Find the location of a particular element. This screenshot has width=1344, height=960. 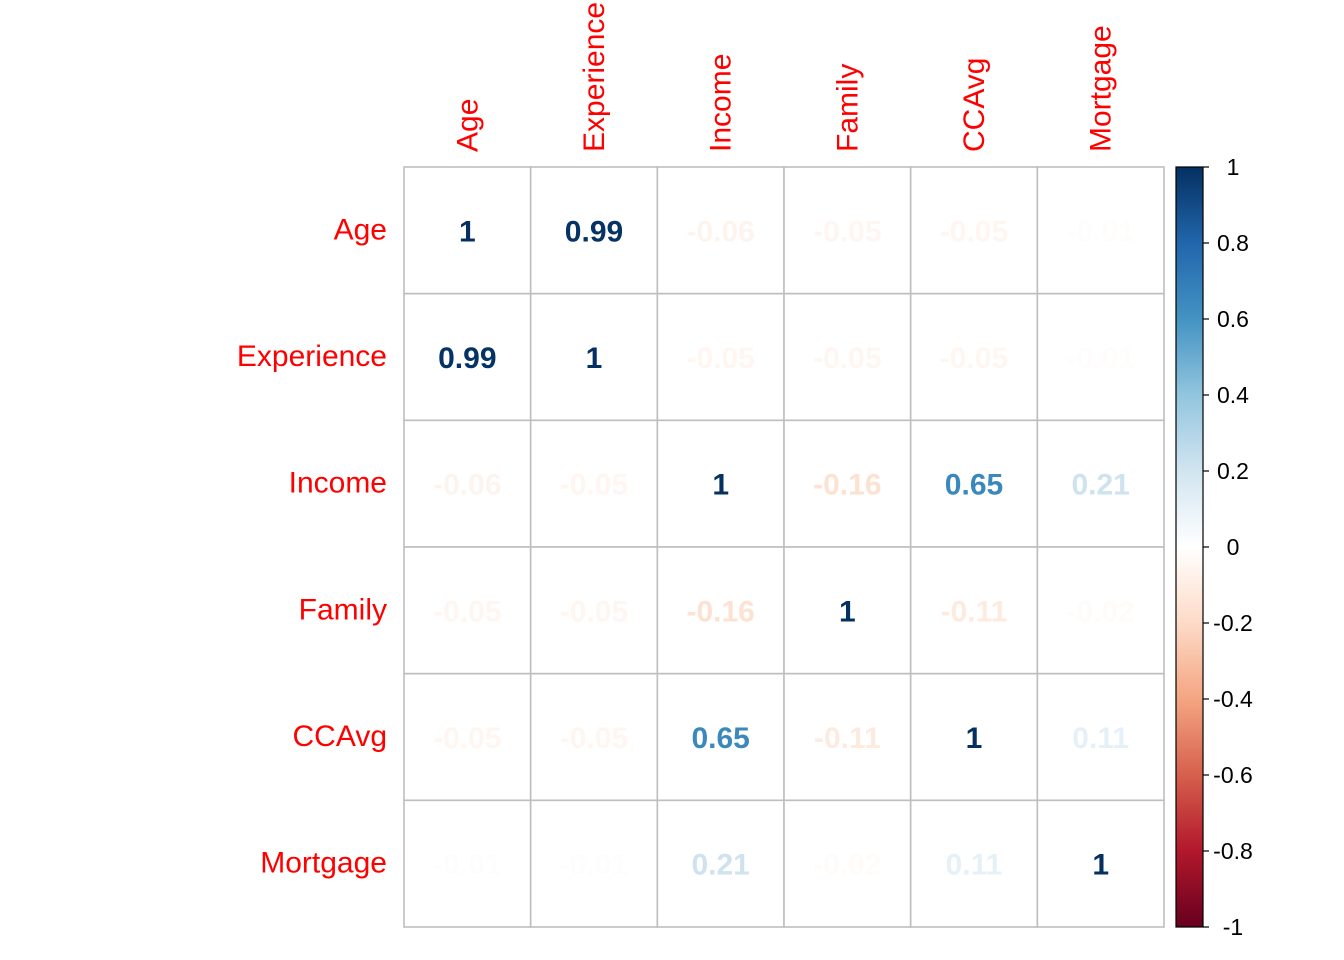

legend-tick-label: -0.2 is located at coordinates (1233, 623).